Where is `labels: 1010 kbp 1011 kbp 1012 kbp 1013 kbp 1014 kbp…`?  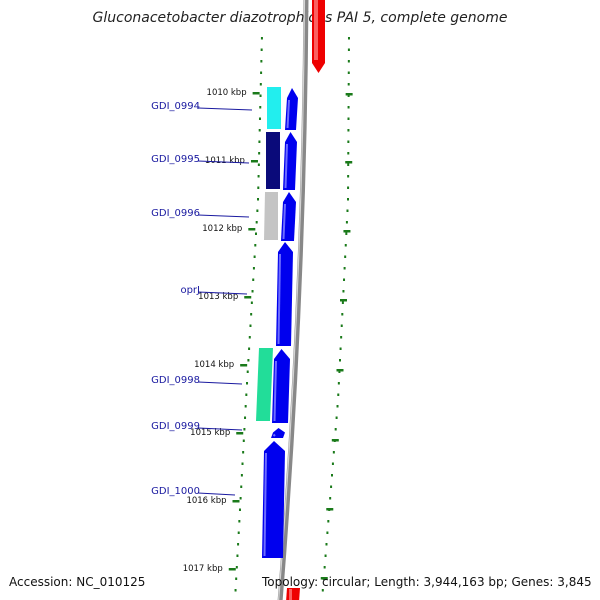 labels: 1010 kbp 1011 kbp 1012 kbp 1013 kbp 1014 kbp… is located at coordinates (202, 331).